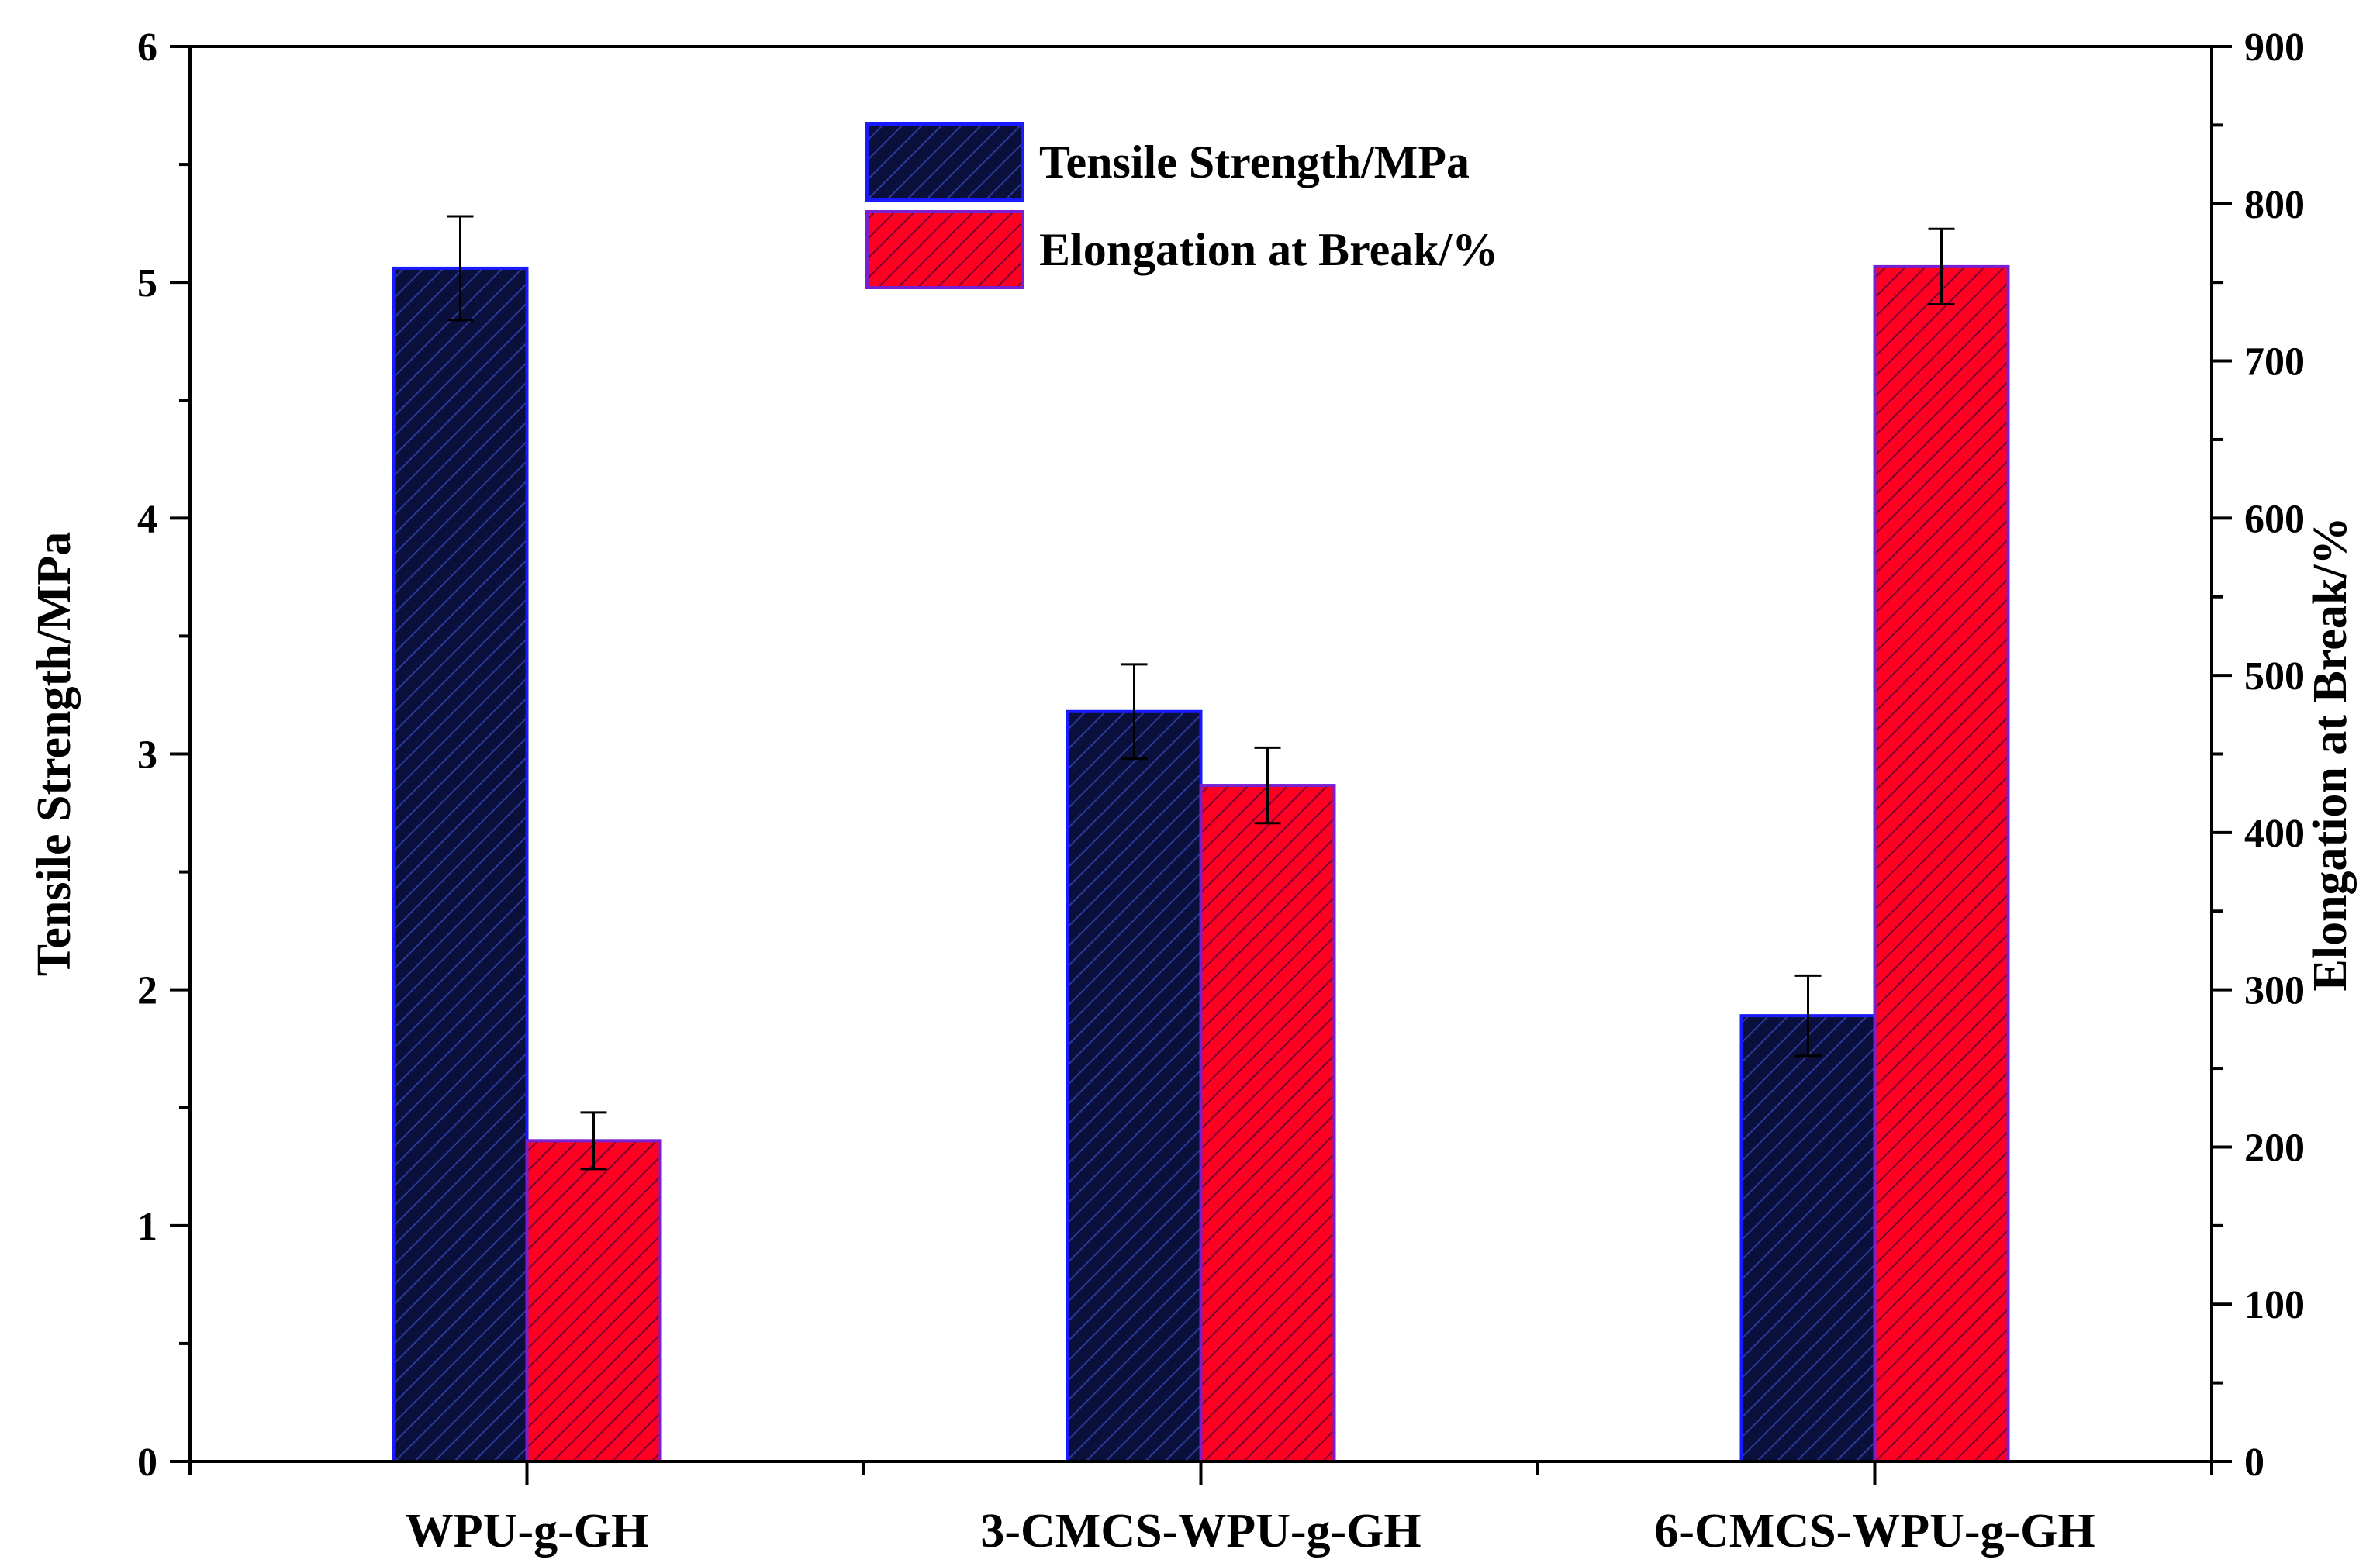 The width and height of the screenshot is (2380, 1563). Describe the element at coordinates (147, 48) in the screenshot. I see `y-tick-label-left: 6` at that location.